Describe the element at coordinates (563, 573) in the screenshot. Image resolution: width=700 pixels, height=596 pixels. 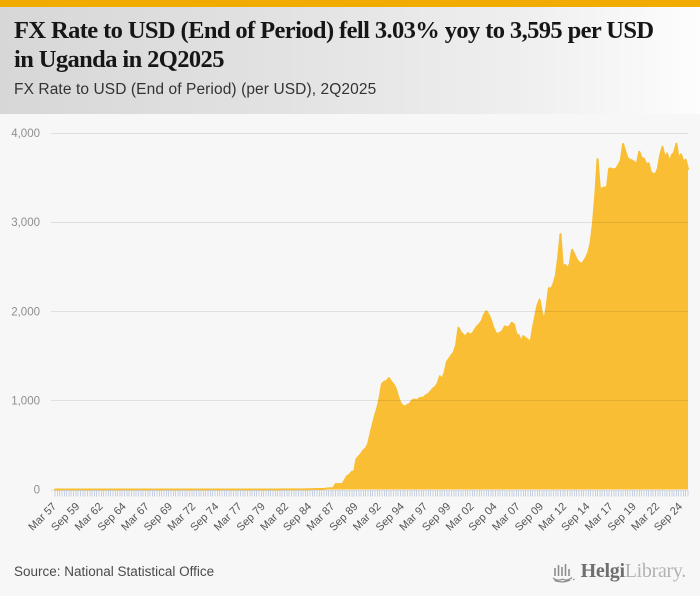
I see `helgi-logo-icon` at that location.